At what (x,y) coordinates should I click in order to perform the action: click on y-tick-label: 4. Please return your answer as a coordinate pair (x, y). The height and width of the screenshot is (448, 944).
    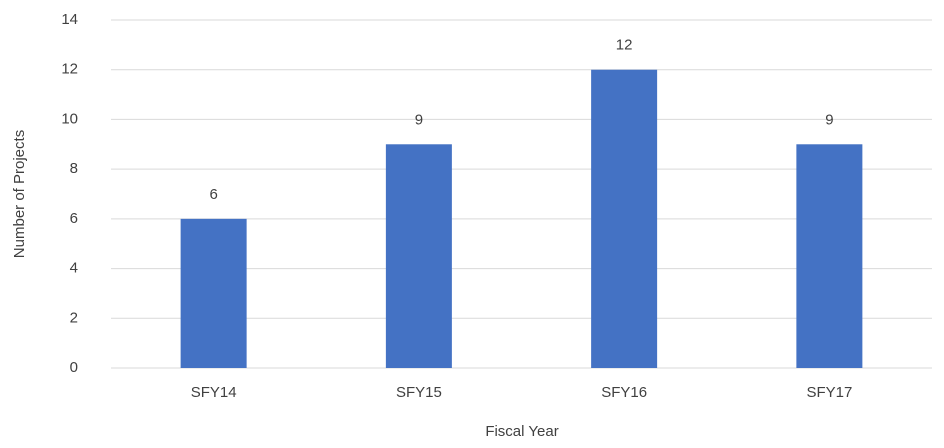
    Looking at the image, I should click on (74, 268).